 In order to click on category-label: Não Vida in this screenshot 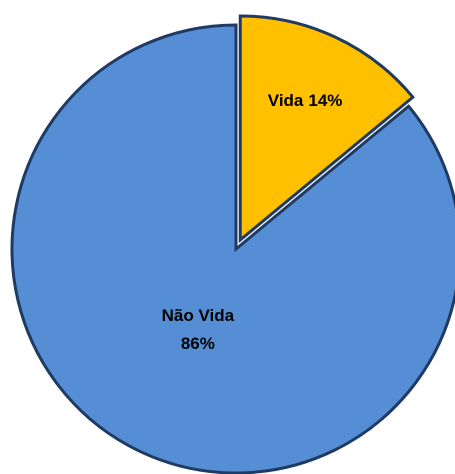, I will do `click(198, 316)`.